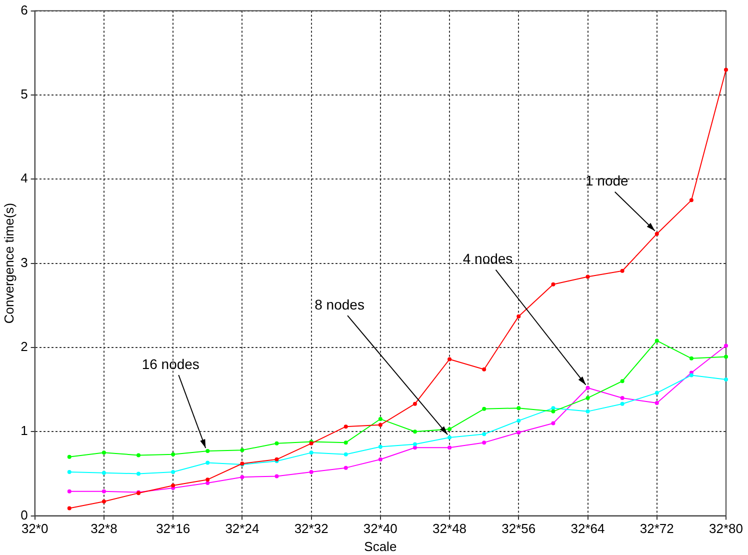 This screenshot has height=555, width=748. What do you see at coordinates (242, 528) in the screenshot?
I see `x-tick-label: 32*24` at bounding box center [242, 528].